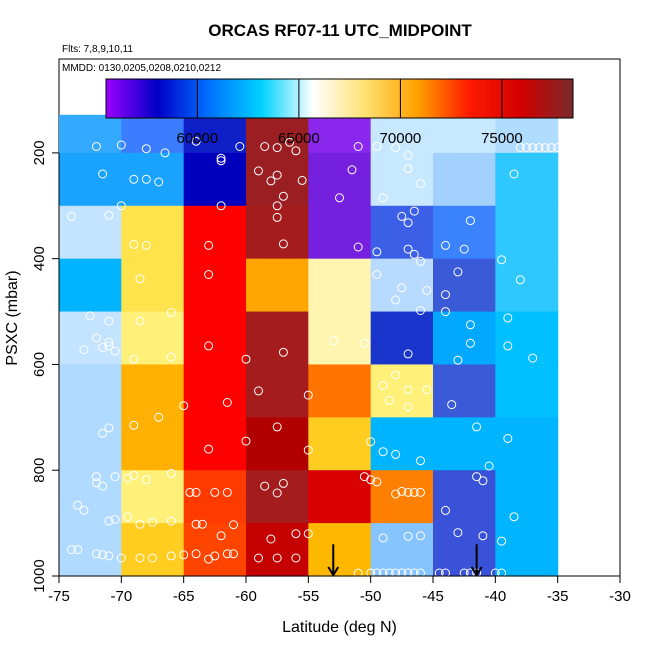 The image size is (650, 650). I want to click on colorbar-tick-label: 65000, so click(299, 138).